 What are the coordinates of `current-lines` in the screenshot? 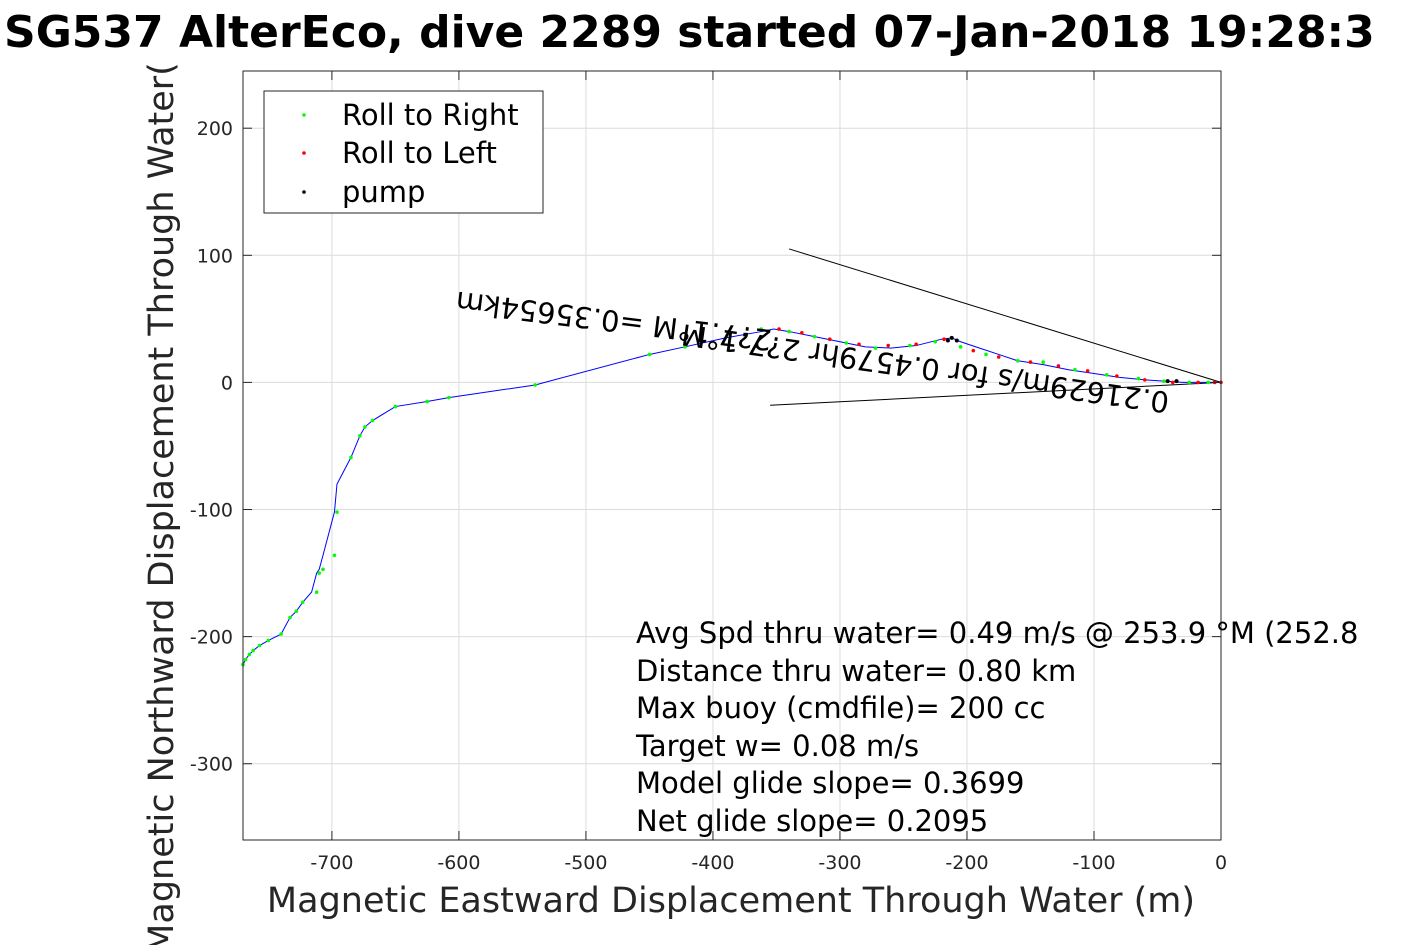 It's located at (996, 327).